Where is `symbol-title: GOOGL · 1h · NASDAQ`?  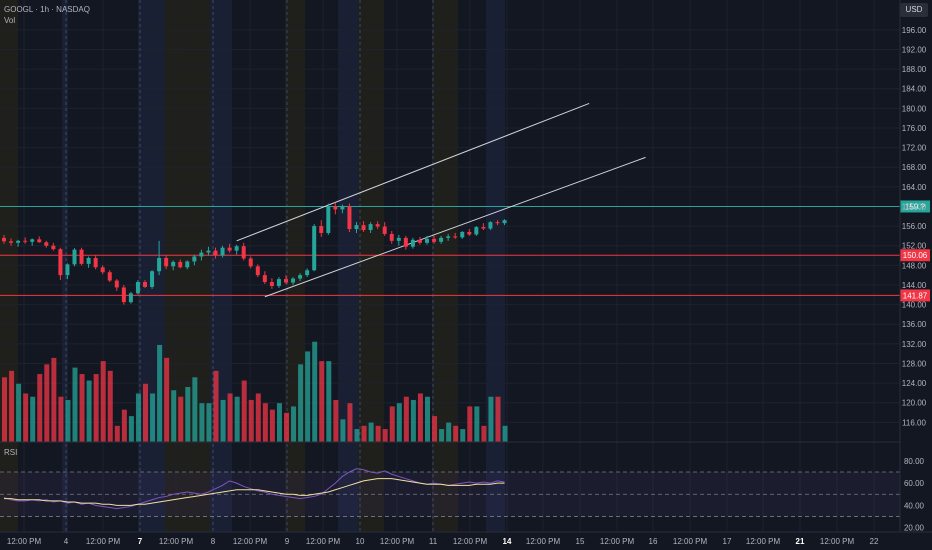
symbol-title: GOOGL · 1h · NASDAQ is located at coordinates (47, 9).